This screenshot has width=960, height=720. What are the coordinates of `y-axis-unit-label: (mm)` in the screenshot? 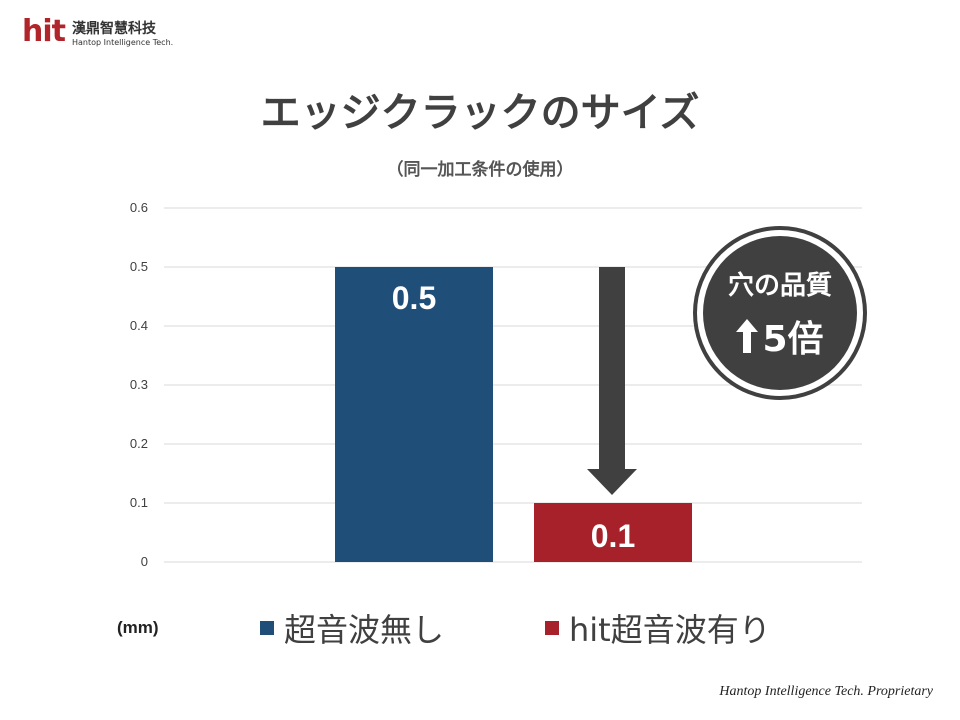 It's located at (138, 627).